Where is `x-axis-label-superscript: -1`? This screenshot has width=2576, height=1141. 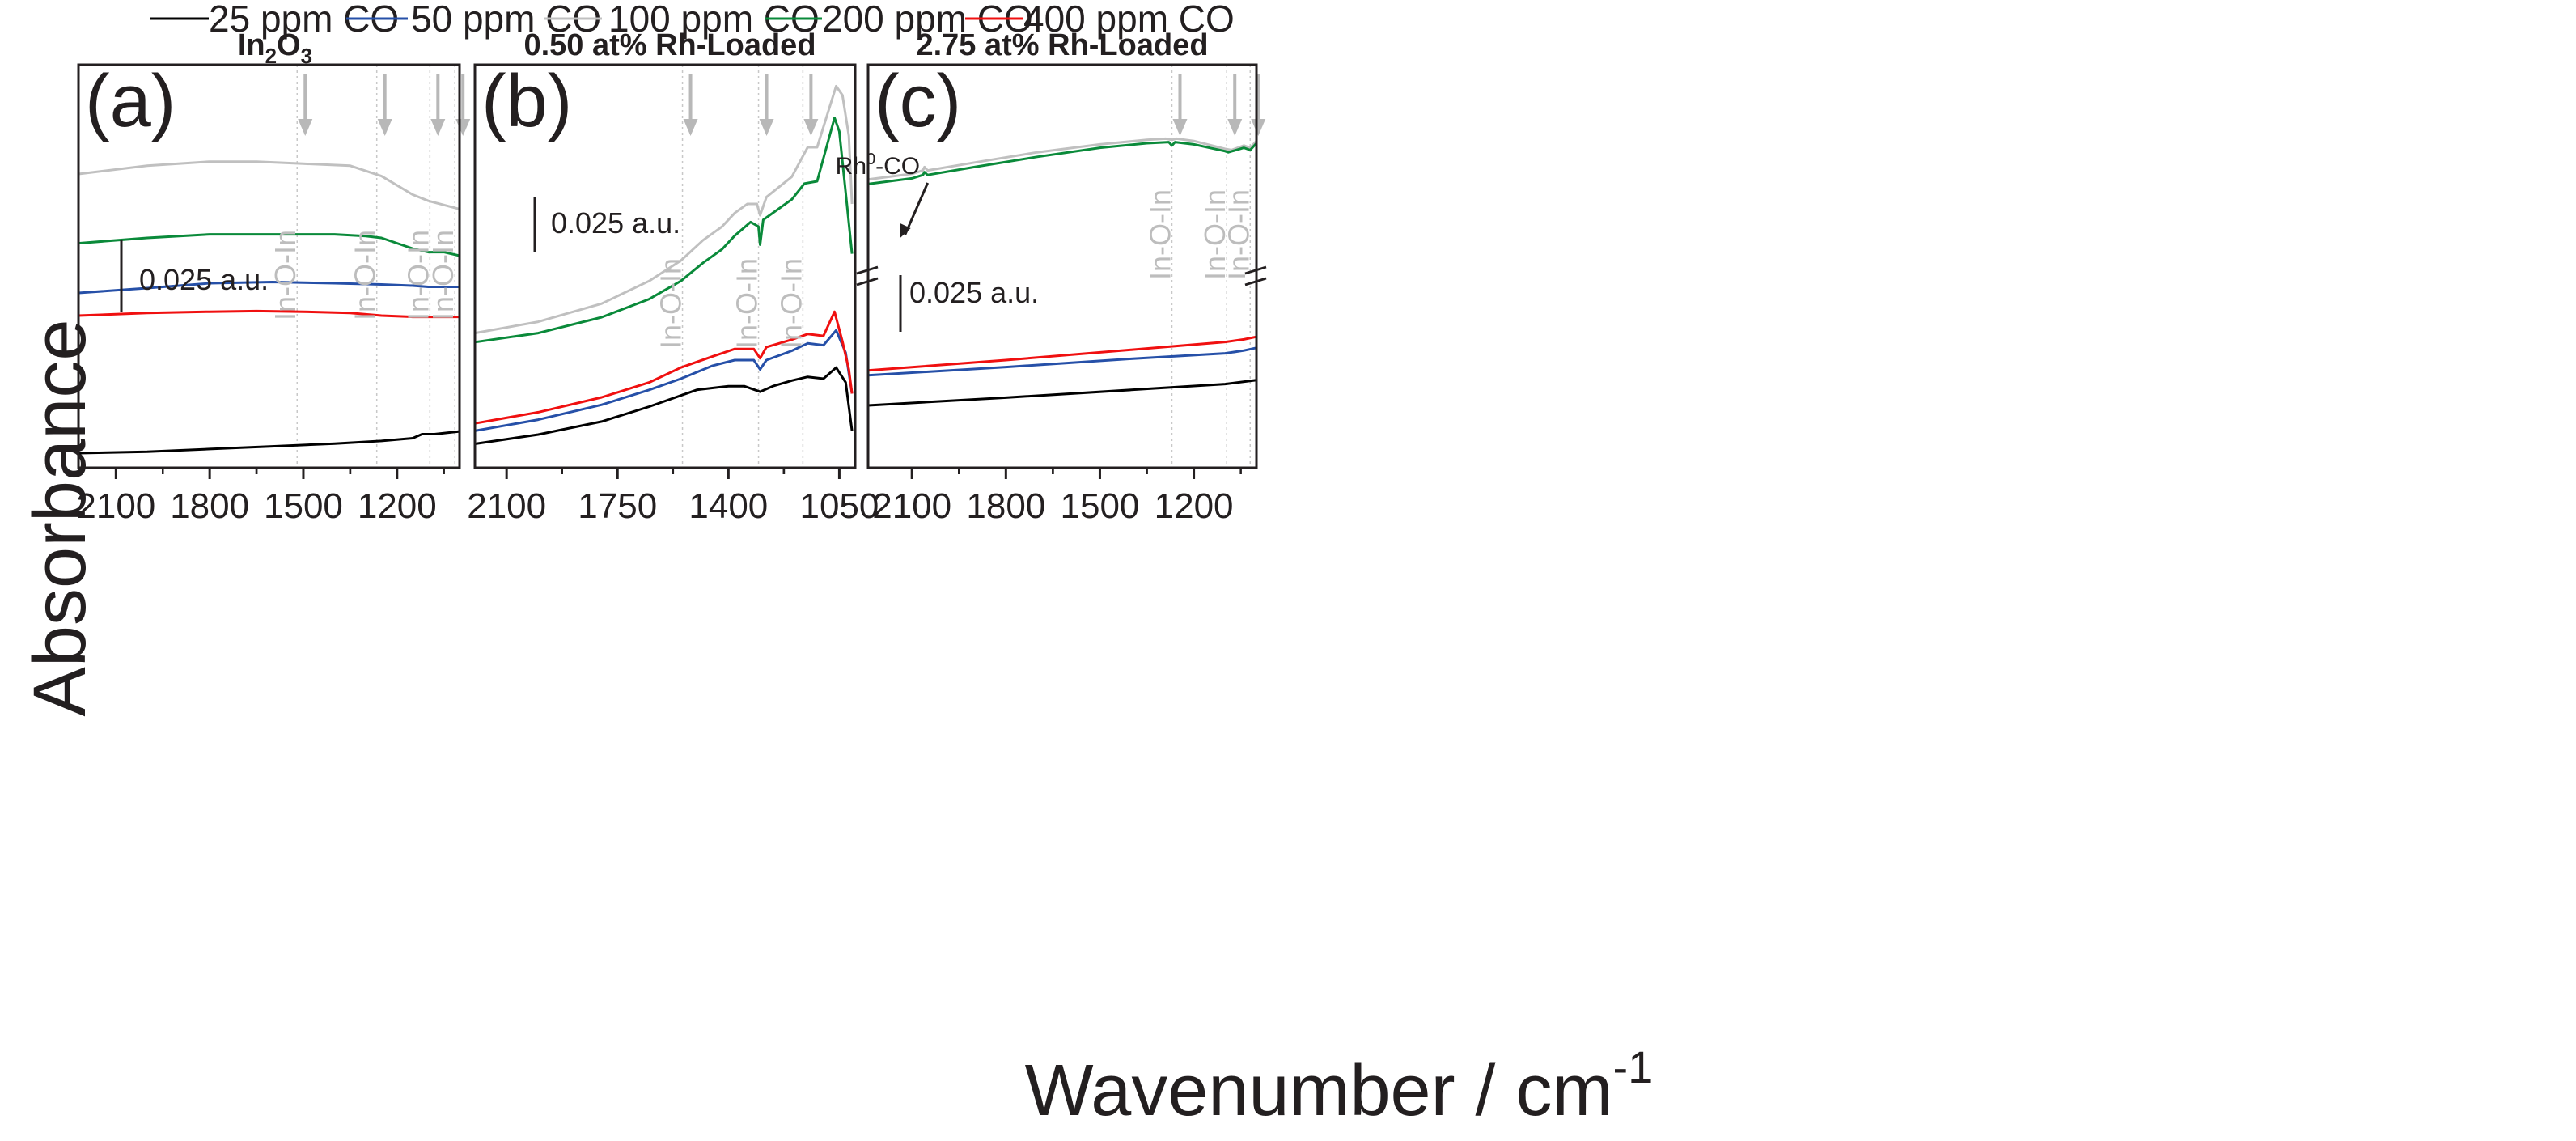 x-axis-label-superscript: -1 is located at coordinates (1633, 1066).